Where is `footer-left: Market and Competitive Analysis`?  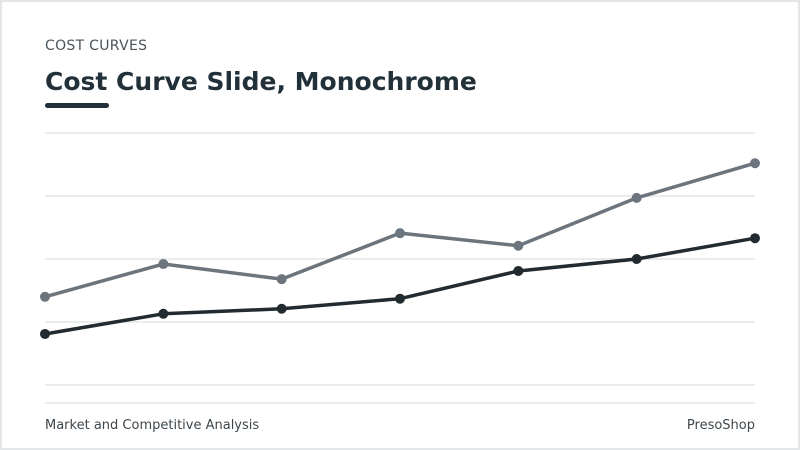 footer-left: Market and Competitive Analysis is located at coordinates (152, 425).